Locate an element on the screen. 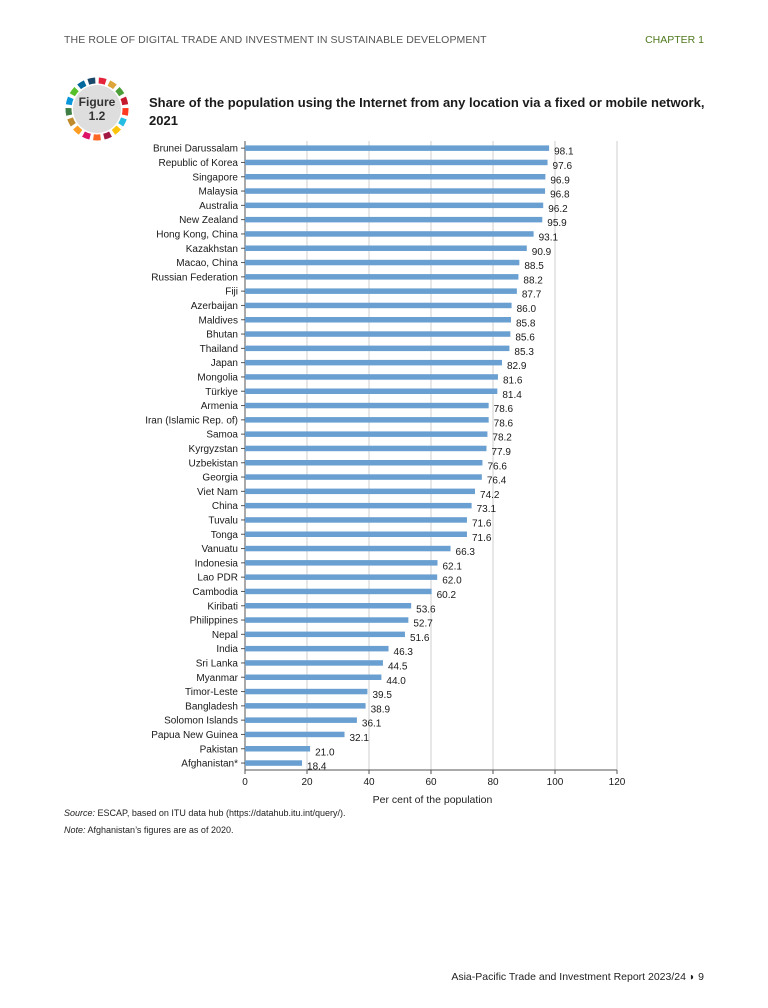  value-label: 85.3 is located at coordinates (524, 352).